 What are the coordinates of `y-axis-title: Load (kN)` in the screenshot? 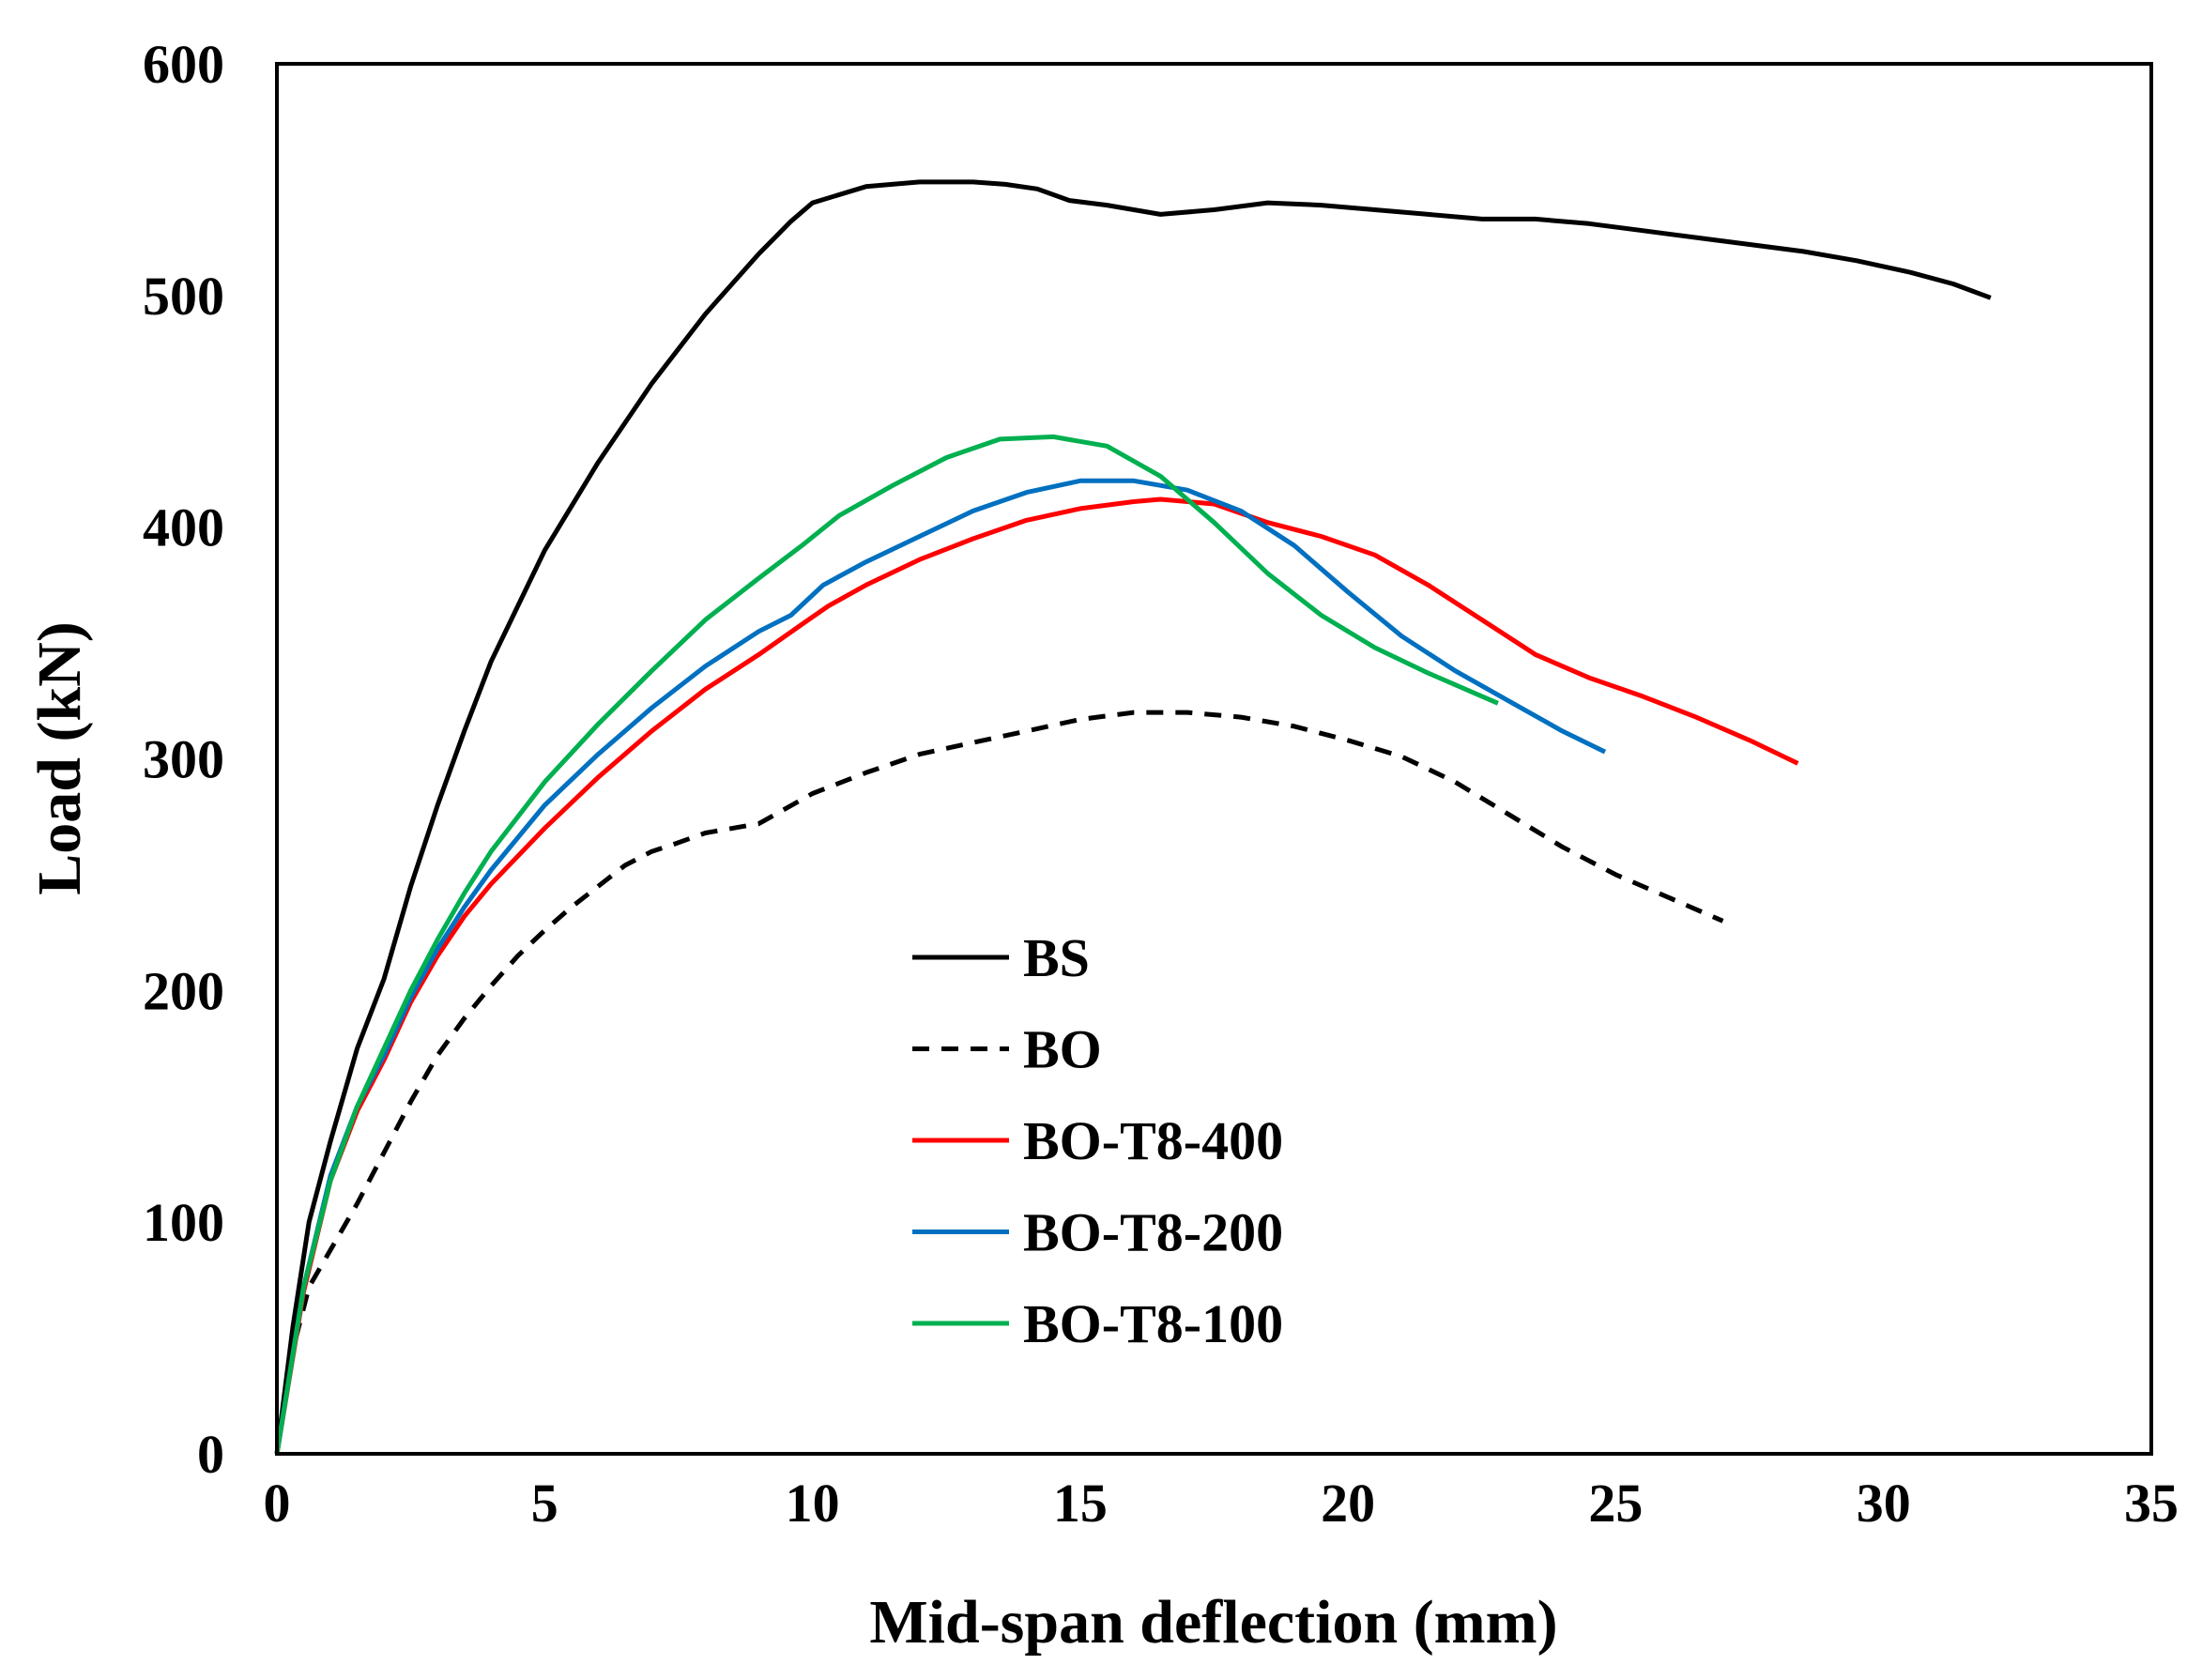 It's located at (60, 758).